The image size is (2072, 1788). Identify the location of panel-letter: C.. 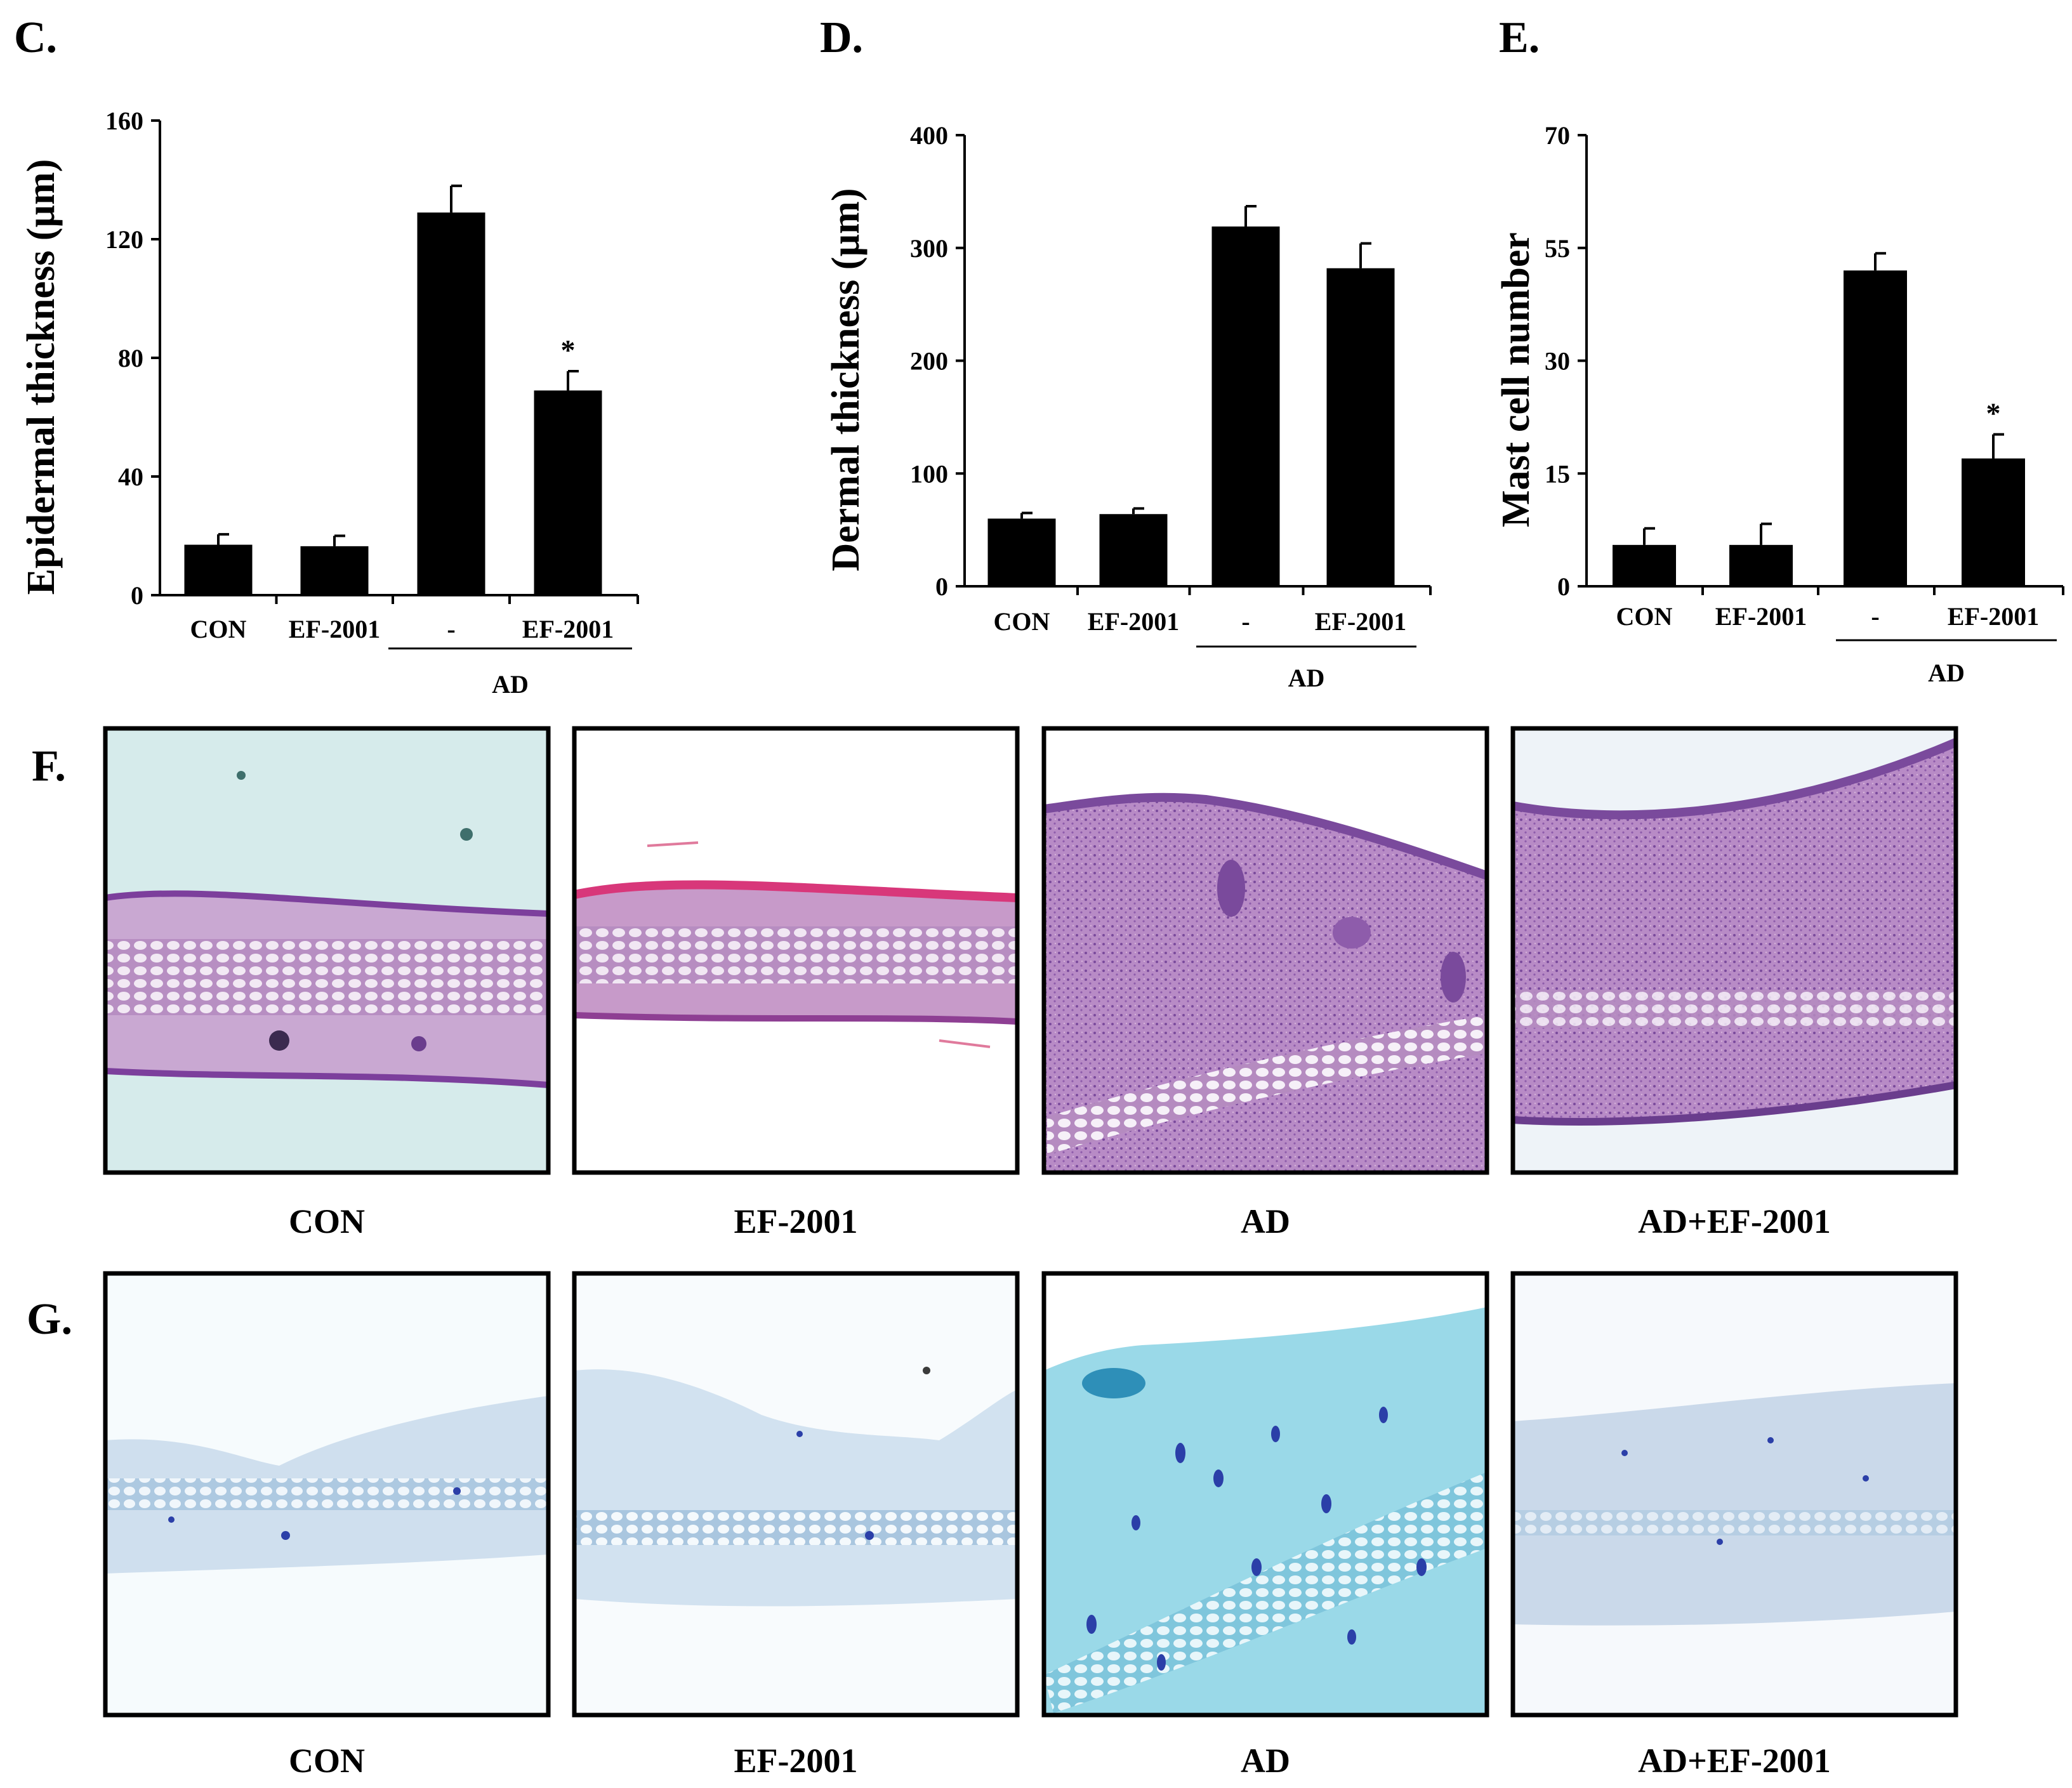
(35, 37).